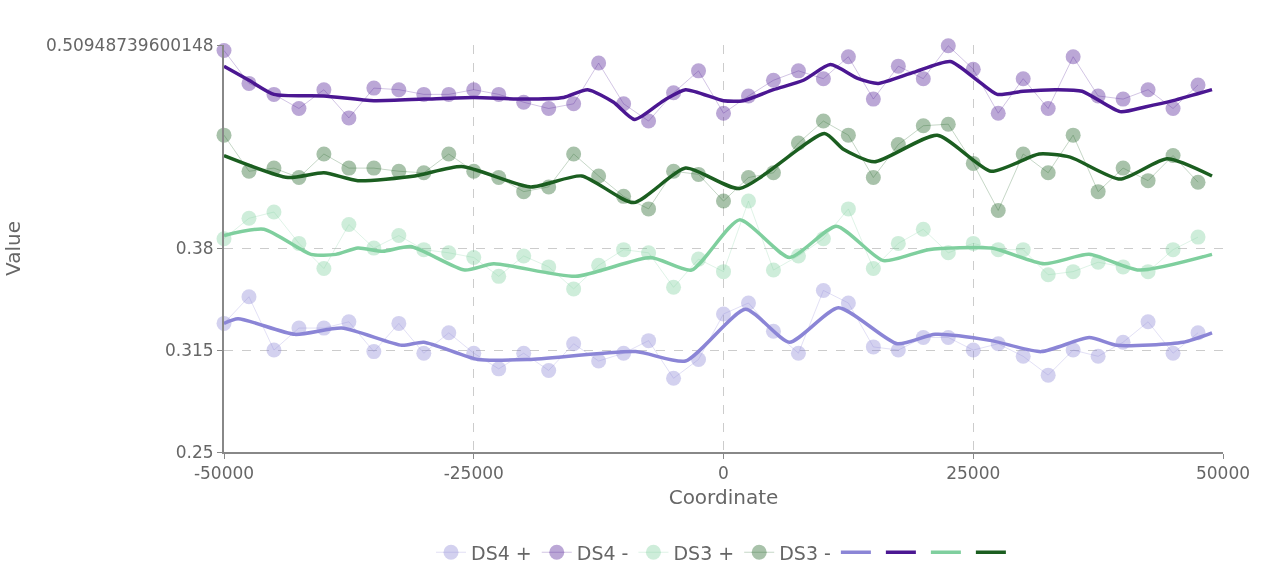  Describe the element at coordinates (224, 473) in the screenshot. I see `x-tick-label: -50000` at that location.